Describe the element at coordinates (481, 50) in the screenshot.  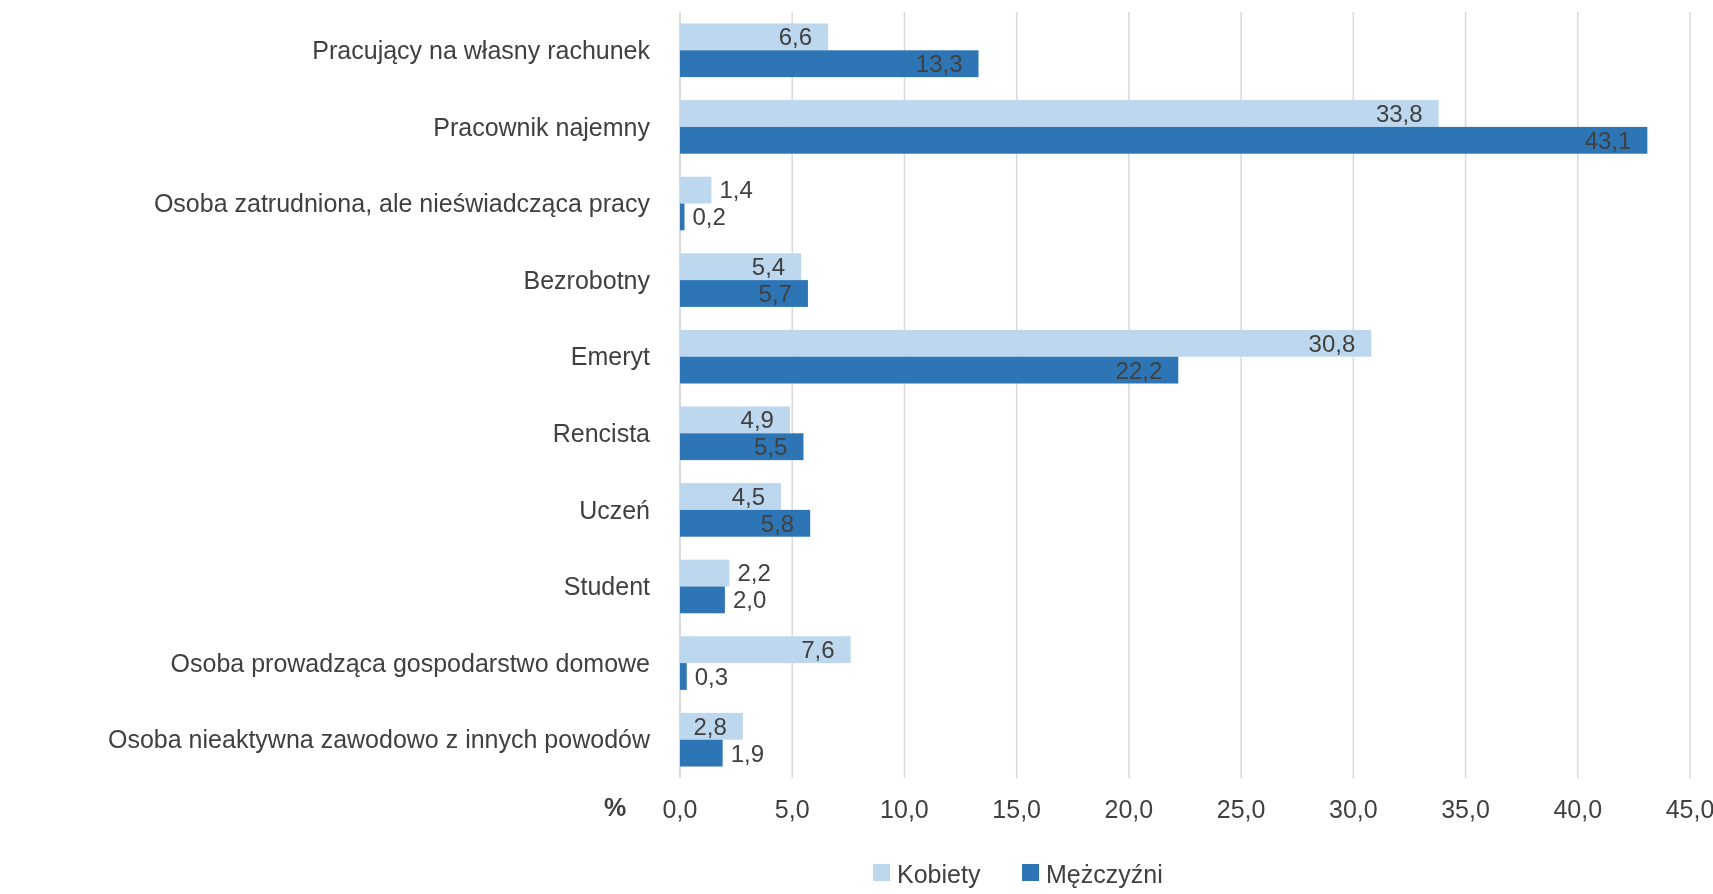
I see `y-tick-label: Pracujący na własny rachunek` at that location.